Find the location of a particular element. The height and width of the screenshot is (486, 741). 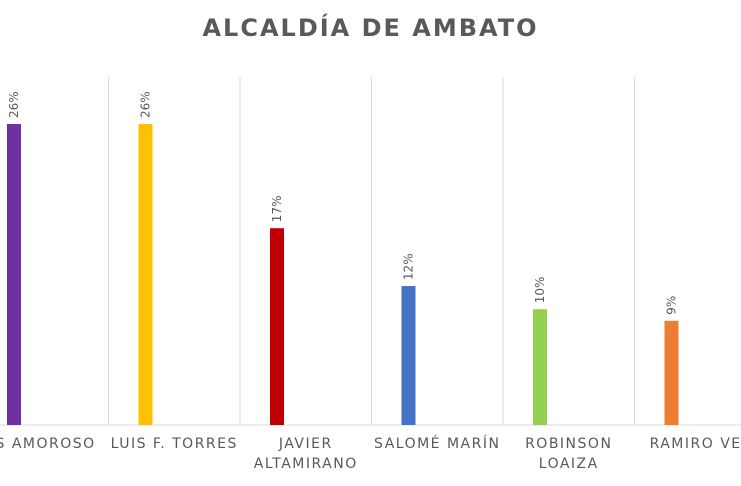

data-label: 12% is located at coordinates (409, 266).